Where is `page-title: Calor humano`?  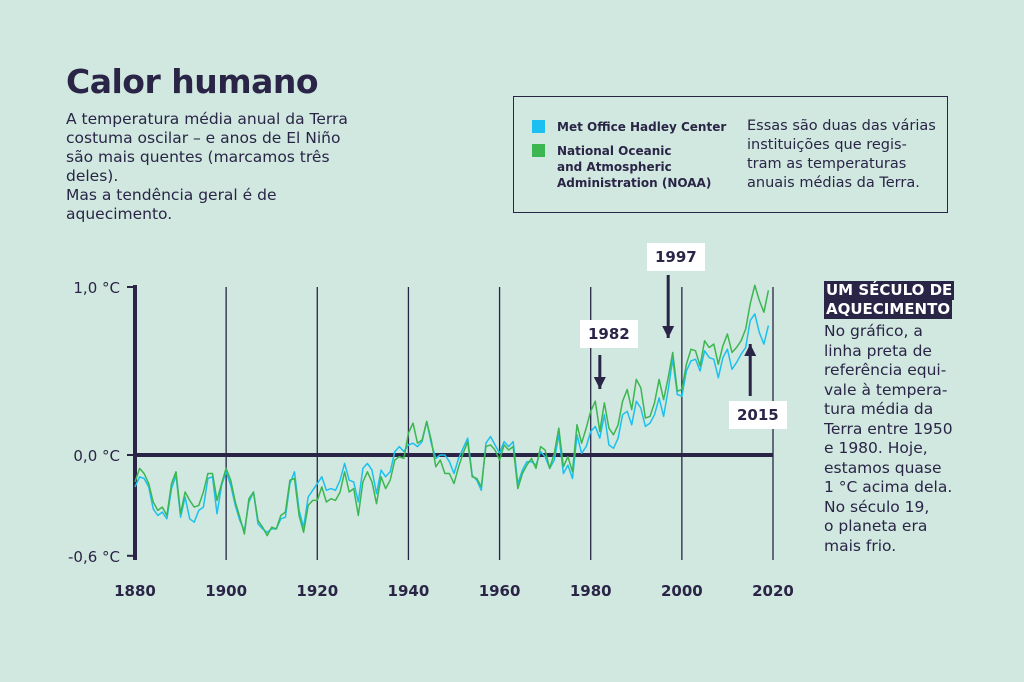 page-title: Calor humano is located at coordinates (192, 81).